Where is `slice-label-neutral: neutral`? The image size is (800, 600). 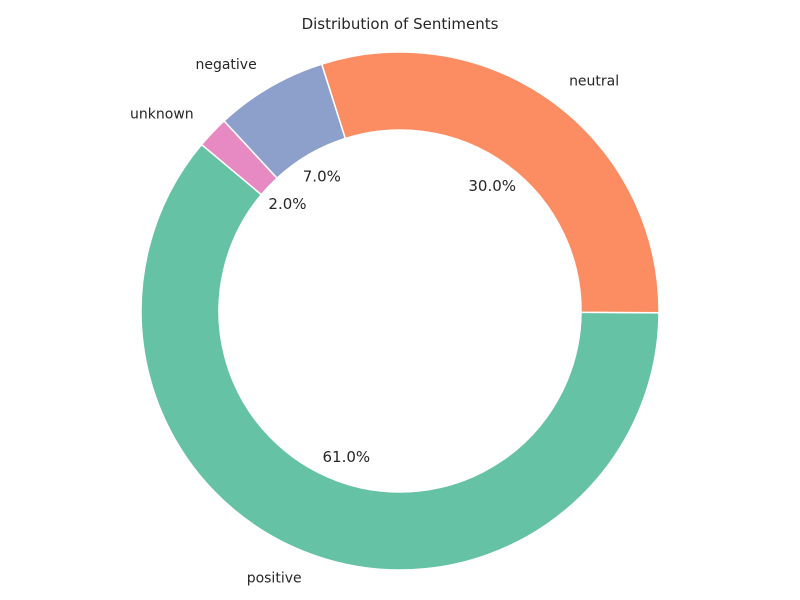
slice-label-neutral: neutral is located at coordinates (594, 82).